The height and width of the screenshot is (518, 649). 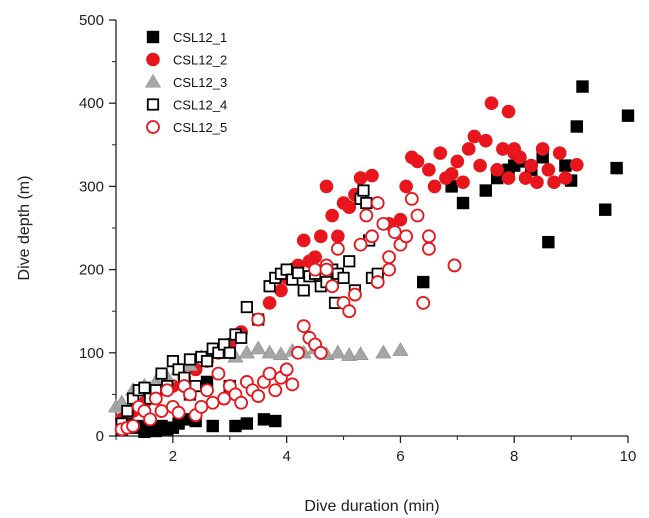 I want to click on legend-label: CSL12_5, so click(x=200, y=127).